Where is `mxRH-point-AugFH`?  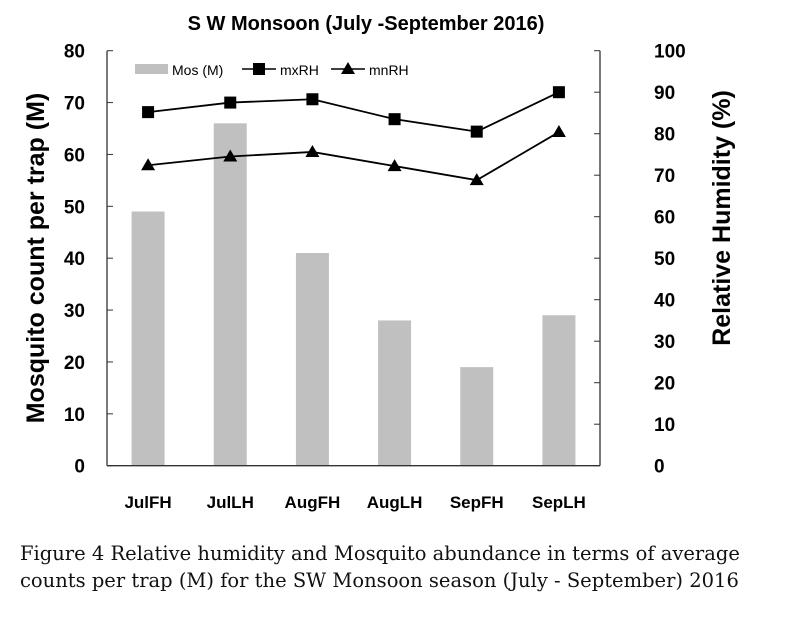
mxRH-point-AugFH is located at coordinates (312, 99).